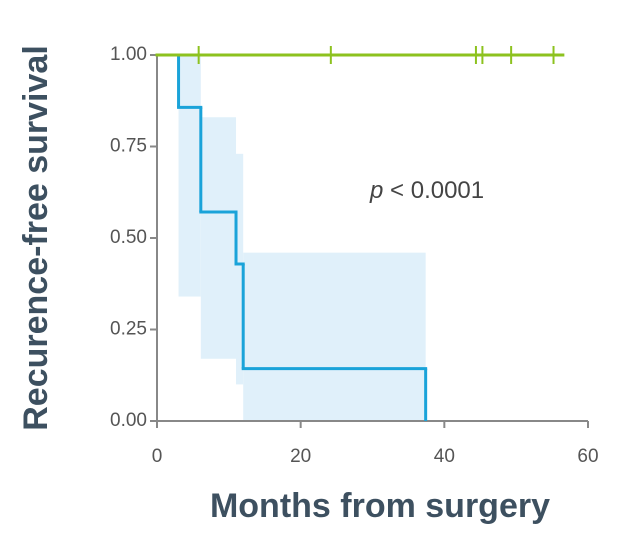  I want to click on y-axis-title: Recurence-free survival, so click(36, 238).